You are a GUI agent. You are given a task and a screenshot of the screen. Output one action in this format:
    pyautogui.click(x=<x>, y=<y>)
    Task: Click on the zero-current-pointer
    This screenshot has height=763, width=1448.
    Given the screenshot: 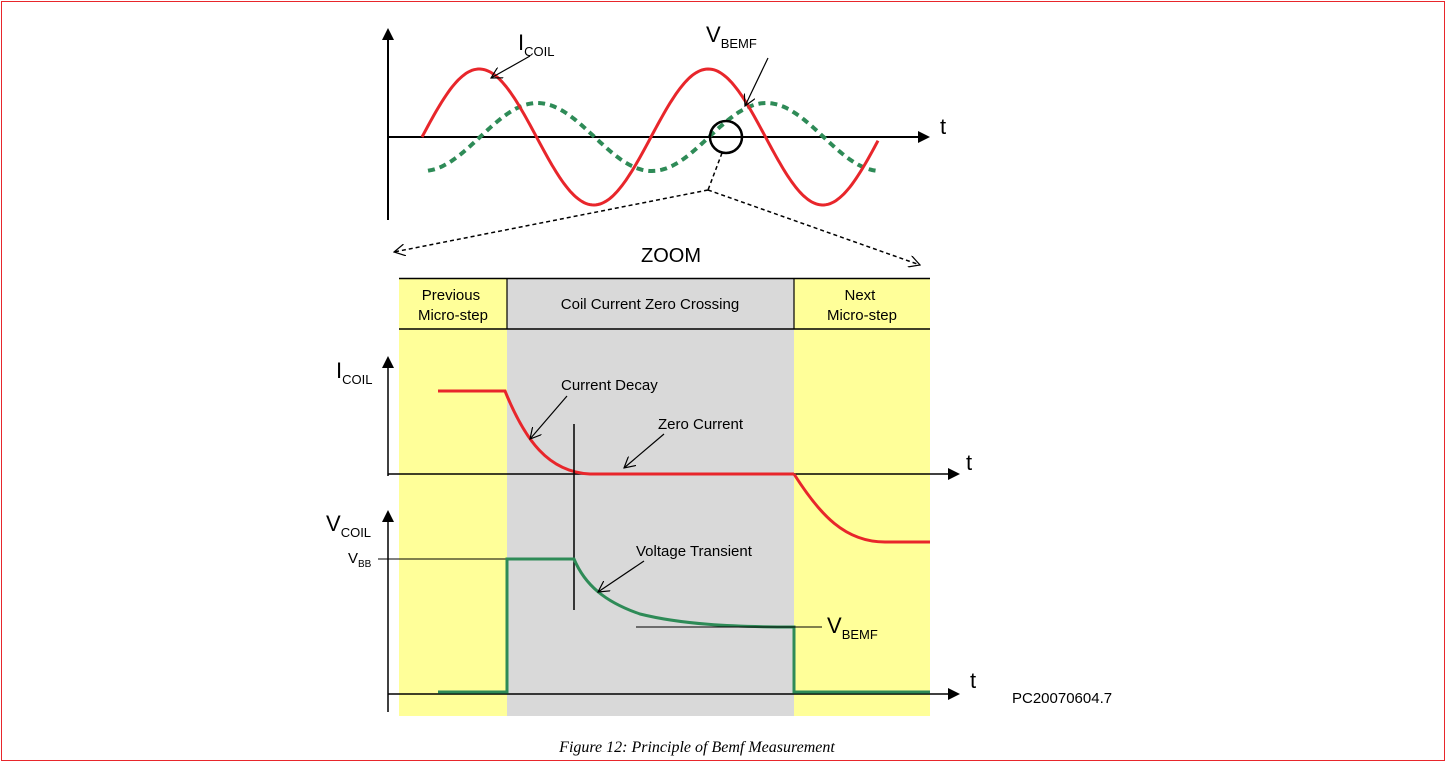 What is the action you would take?
    pyautogui.click(x=644, y=450)
    